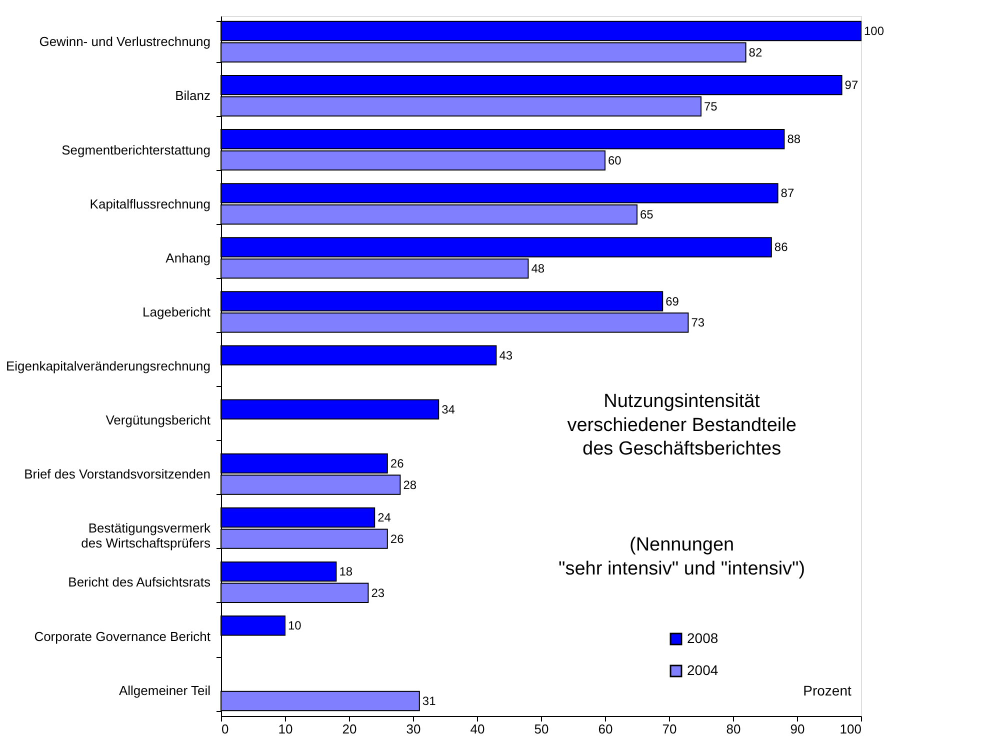  I want to click on x-tick-label: 60, so click(605, 729).